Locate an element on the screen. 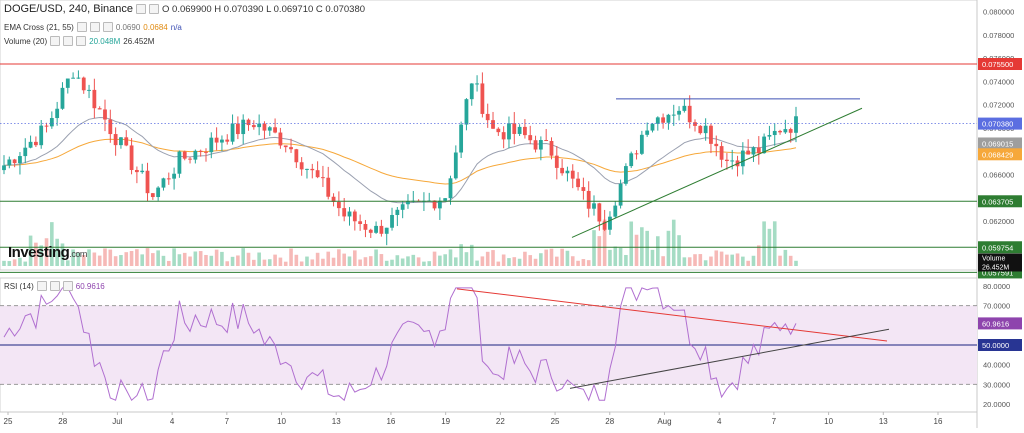  time-tick-label: 13 is located at coordinates (336, 421).